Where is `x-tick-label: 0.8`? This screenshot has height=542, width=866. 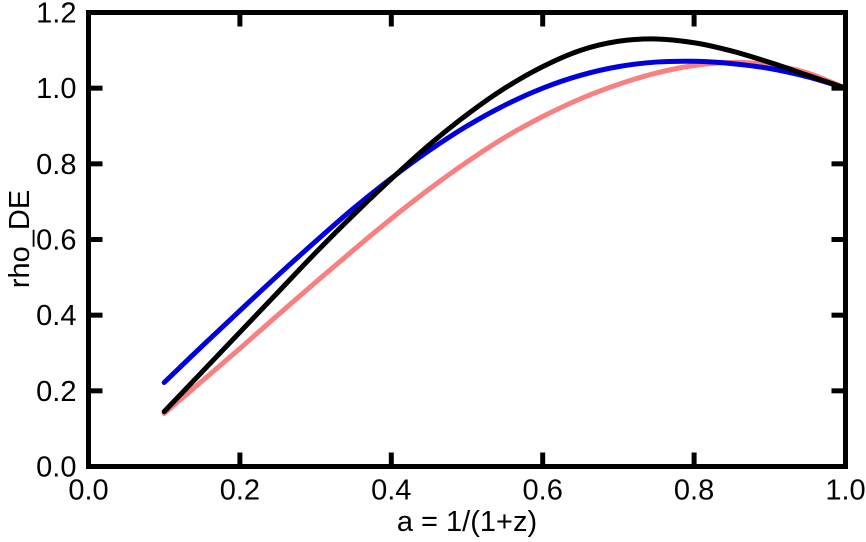 x-tick-label: 0.8 is located at coordinates (694, 491).